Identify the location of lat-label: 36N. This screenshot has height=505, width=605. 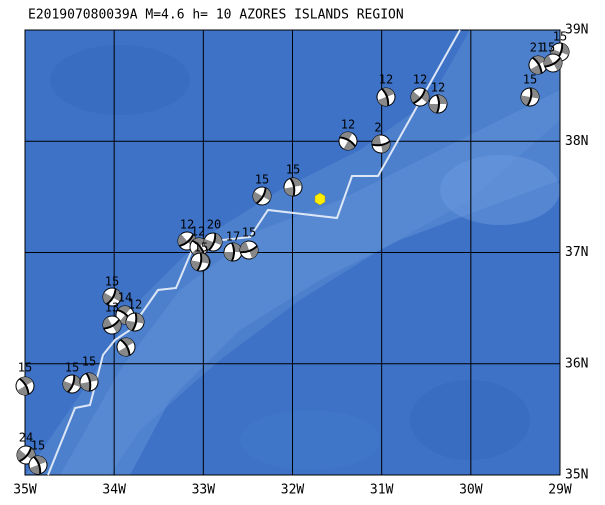
(576, 363).